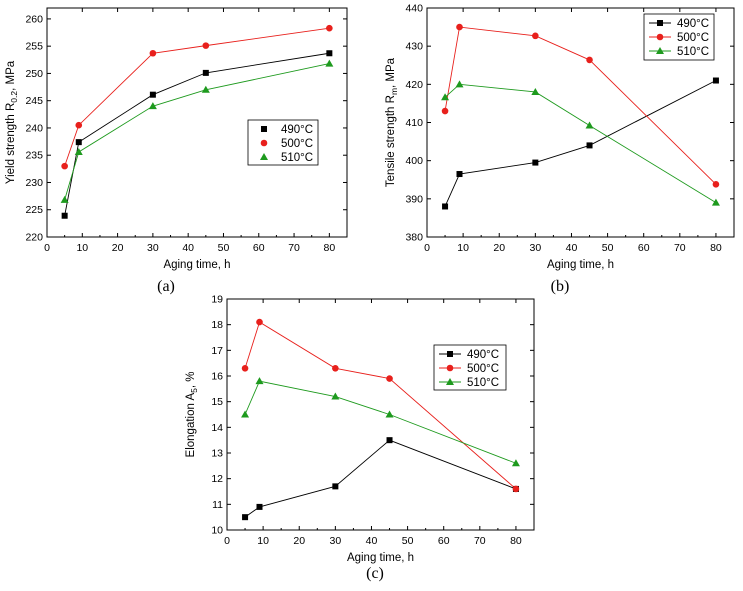 The image size is (743, 591). I want to click on y-tick-label: 10, so click(217, 531).